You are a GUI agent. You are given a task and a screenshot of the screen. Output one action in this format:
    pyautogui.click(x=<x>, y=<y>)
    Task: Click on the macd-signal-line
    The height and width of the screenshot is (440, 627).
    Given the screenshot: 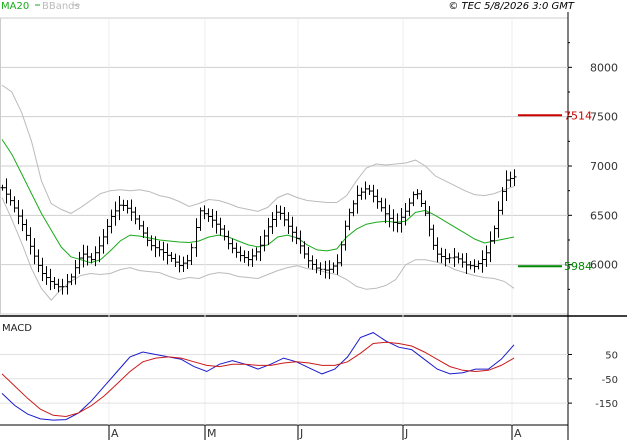 What is the action you would take?
    pyautogui.click(x=258, y=379)
    